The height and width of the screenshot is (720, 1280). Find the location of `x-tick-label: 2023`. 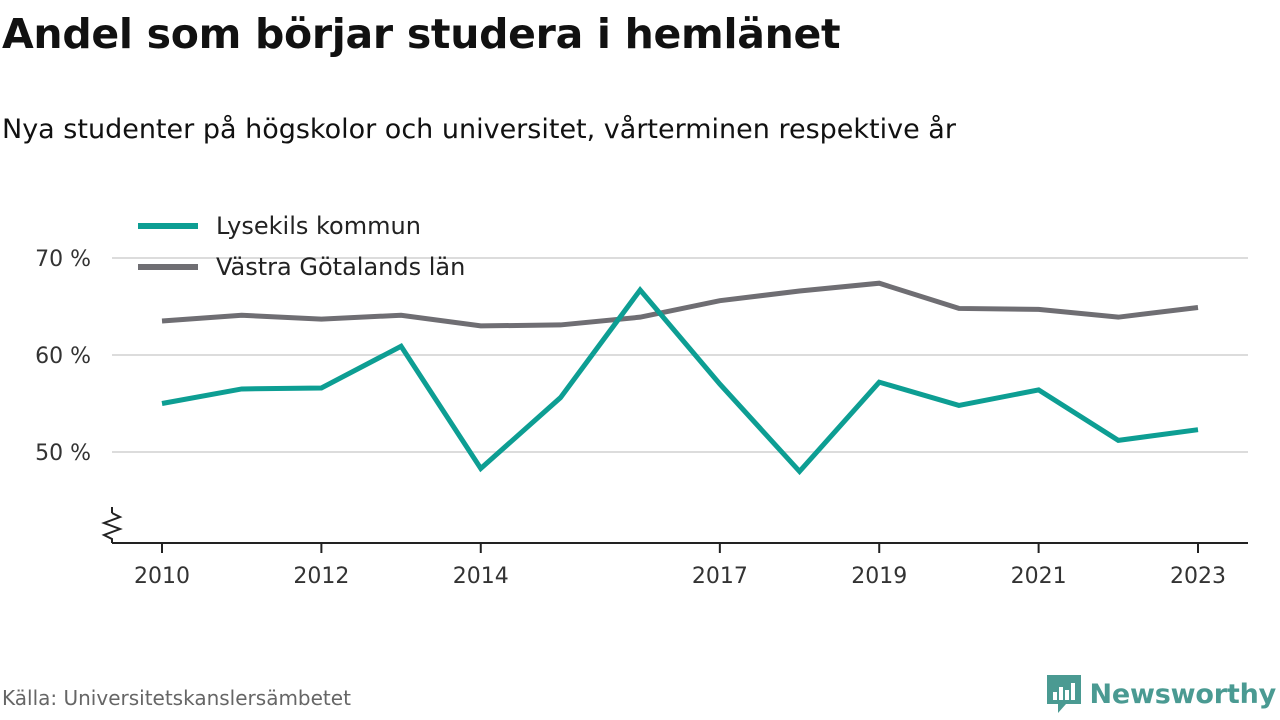

x-tick-label: 2023 is located at coordinates (1198, 576).